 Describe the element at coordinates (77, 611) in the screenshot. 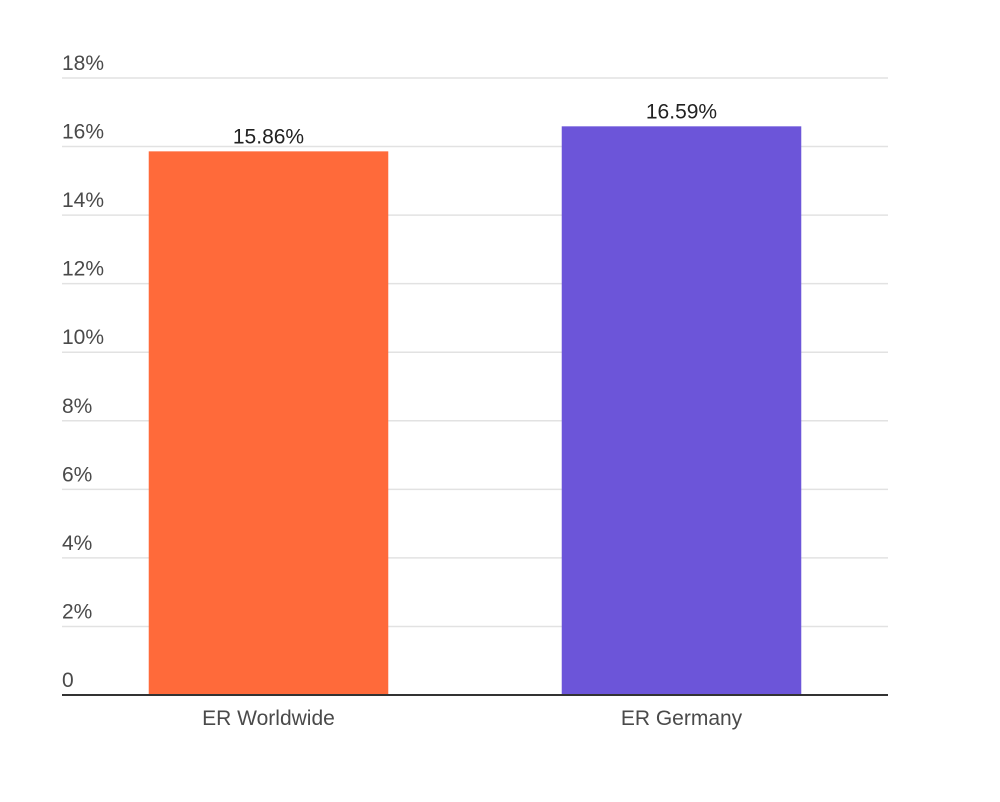

I see `y-tick-label: 2%` at that location.